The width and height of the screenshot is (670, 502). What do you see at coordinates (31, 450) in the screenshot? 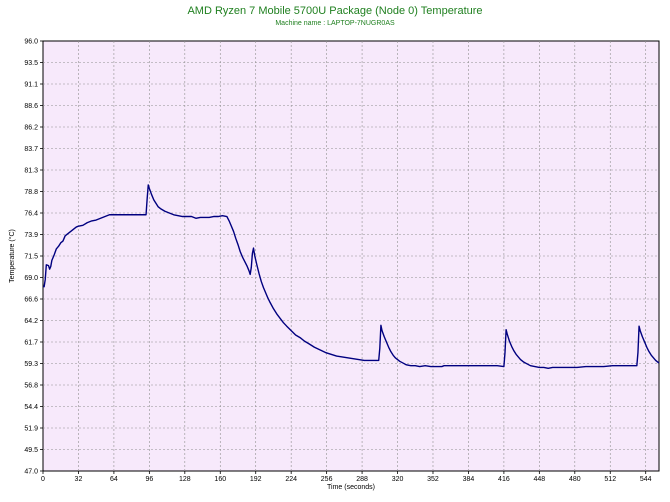
I see `y-tick-label: 49.5` at bounding box center [31, 450].